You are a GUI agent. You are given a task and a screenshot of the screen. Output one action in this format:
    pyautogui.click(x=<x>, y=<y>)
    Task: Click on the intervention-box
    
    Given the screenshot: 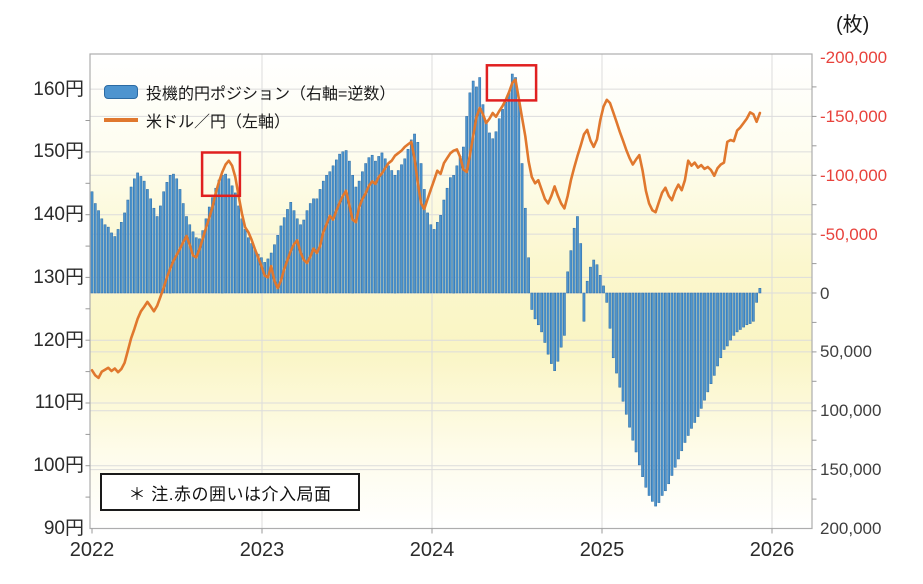 What is the action you would take?
    pyautogui.click(x=221, y=174)
    